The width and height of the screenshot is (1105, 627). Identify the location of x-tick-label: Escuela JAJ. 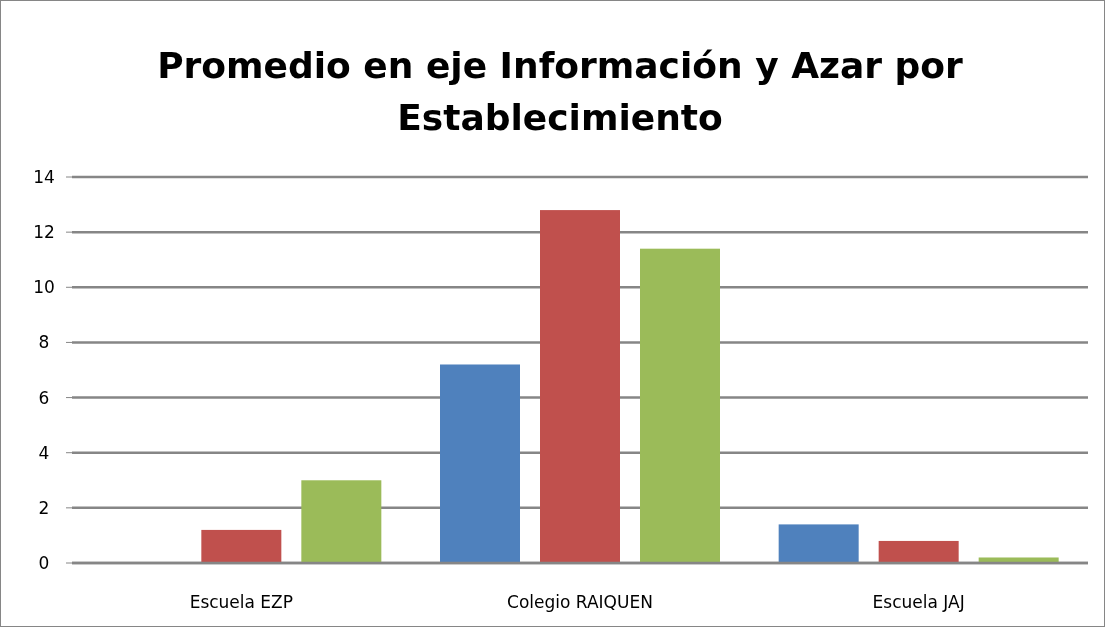
(918, 602).